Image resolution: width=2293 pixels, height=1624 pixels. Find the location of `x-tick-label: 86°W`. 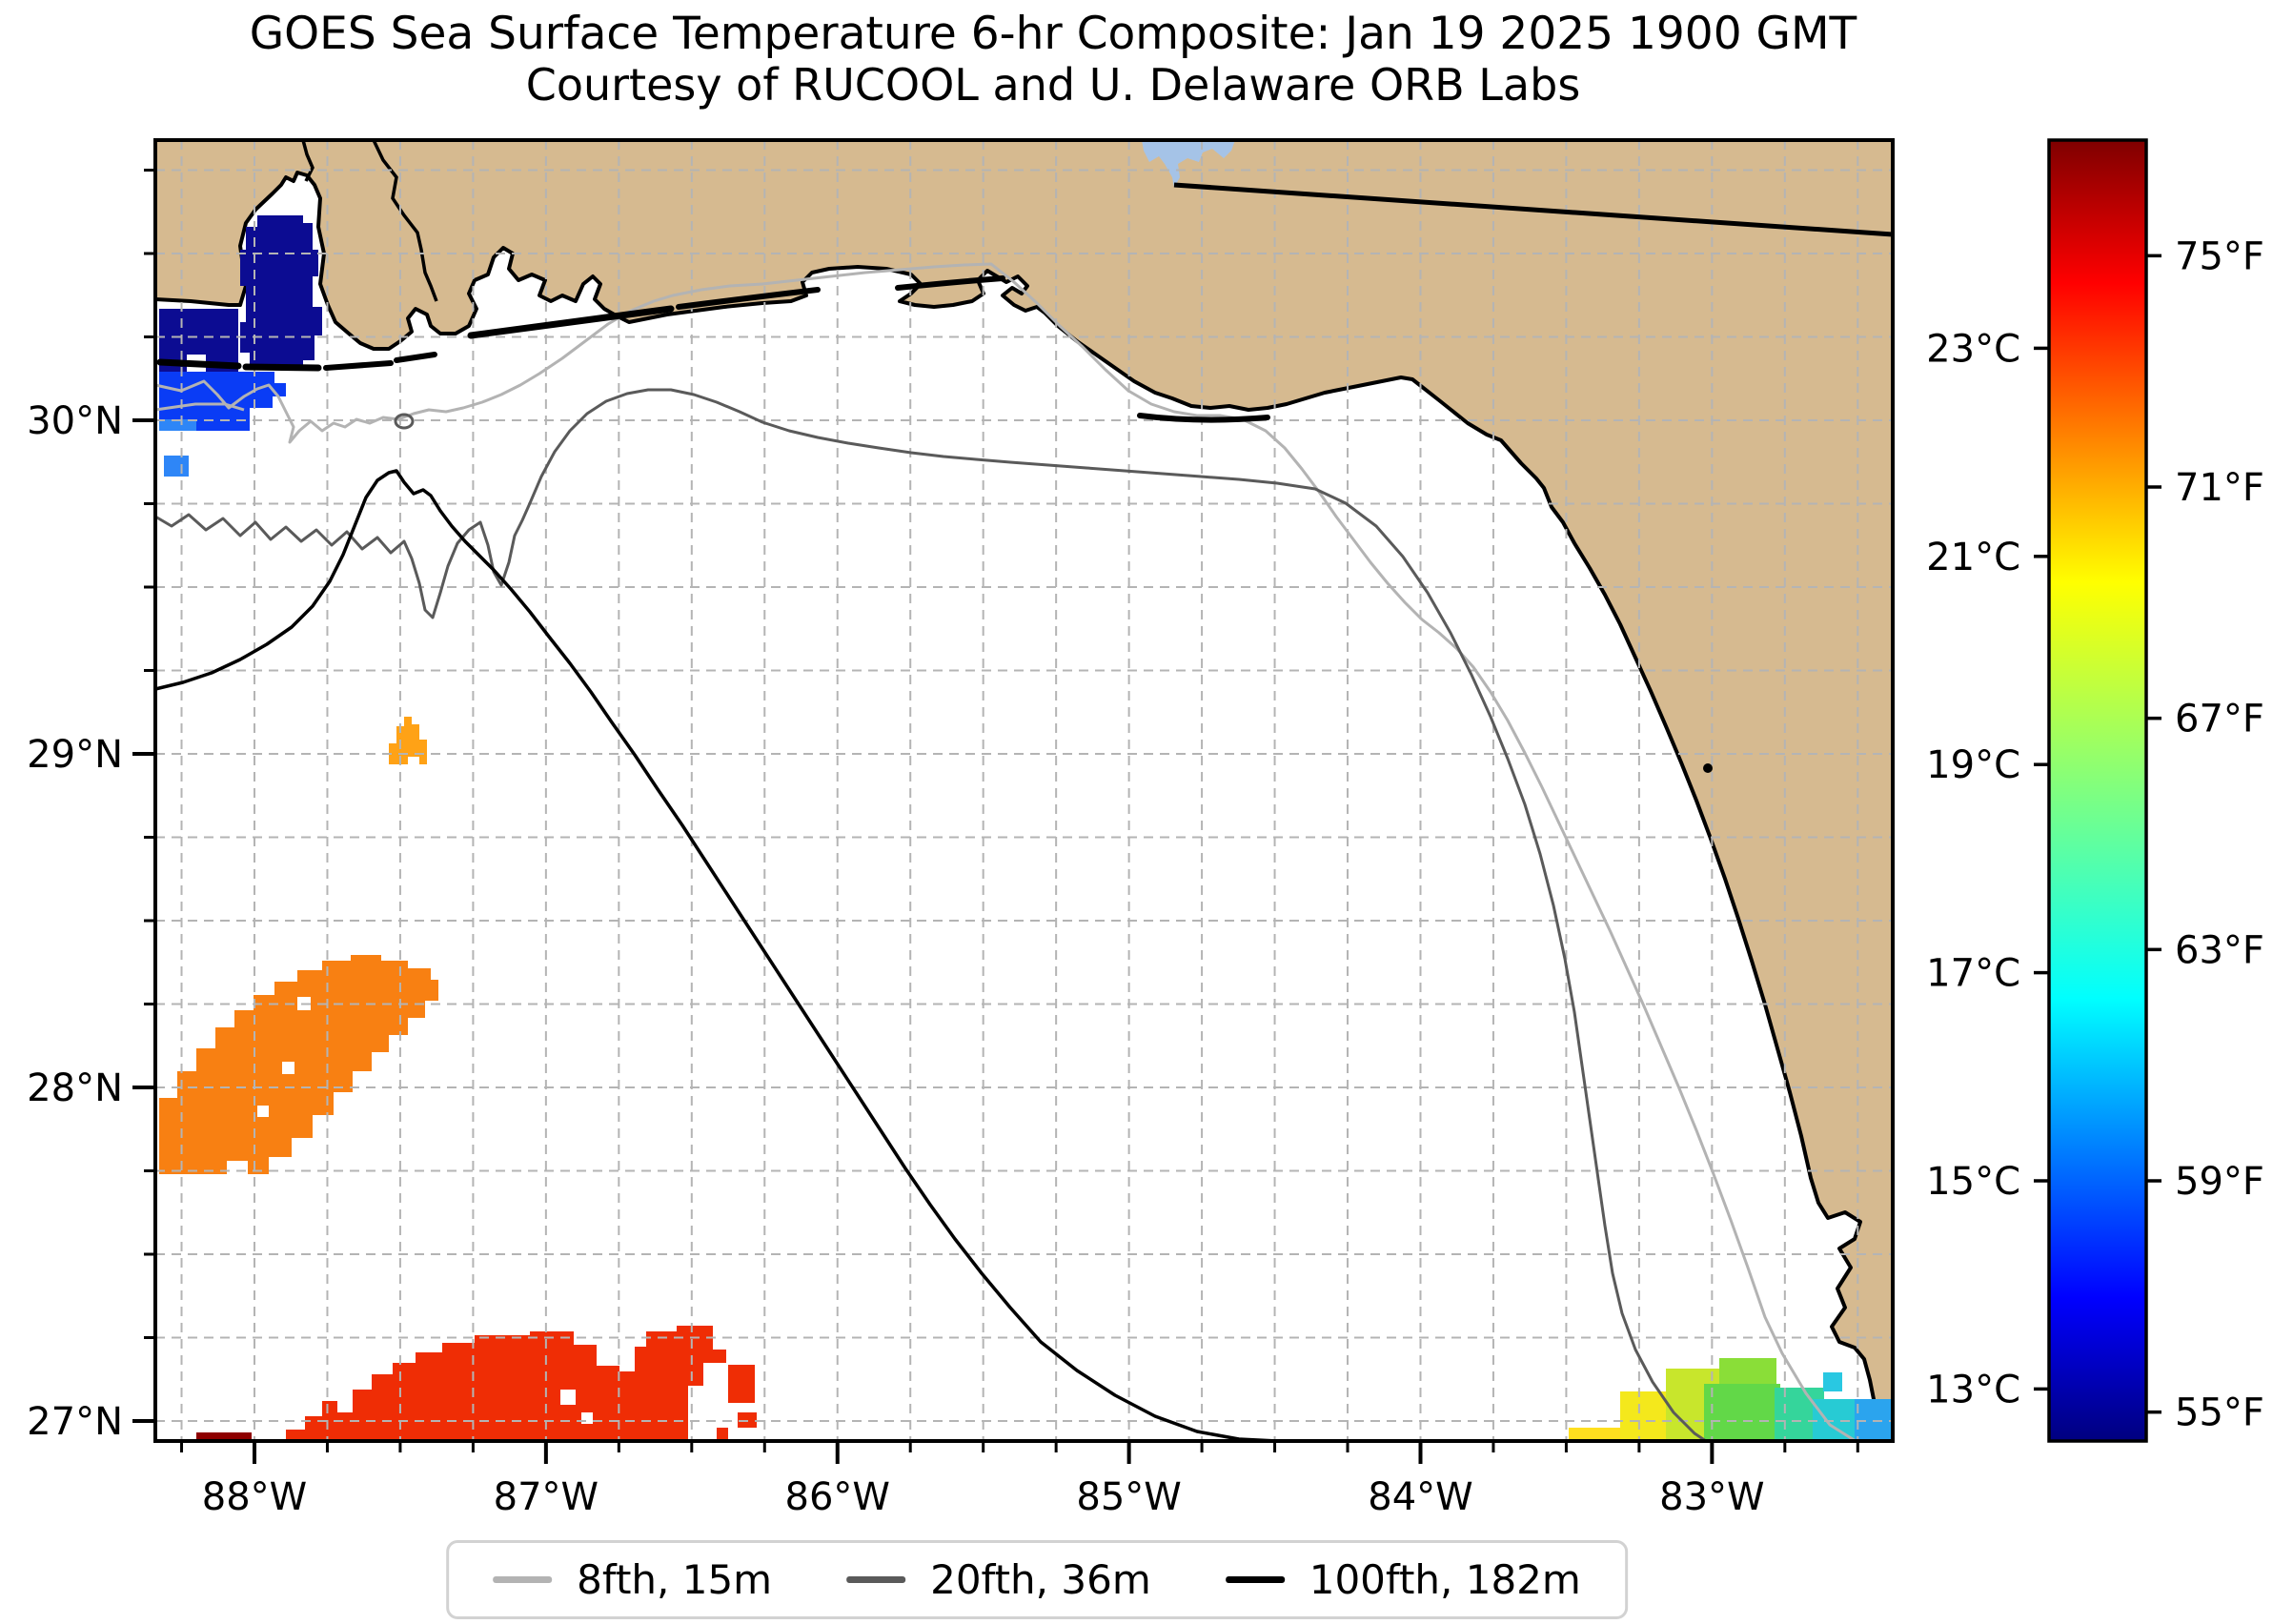

x-tick-label: 86°W is located at coordinates (838, 1497).